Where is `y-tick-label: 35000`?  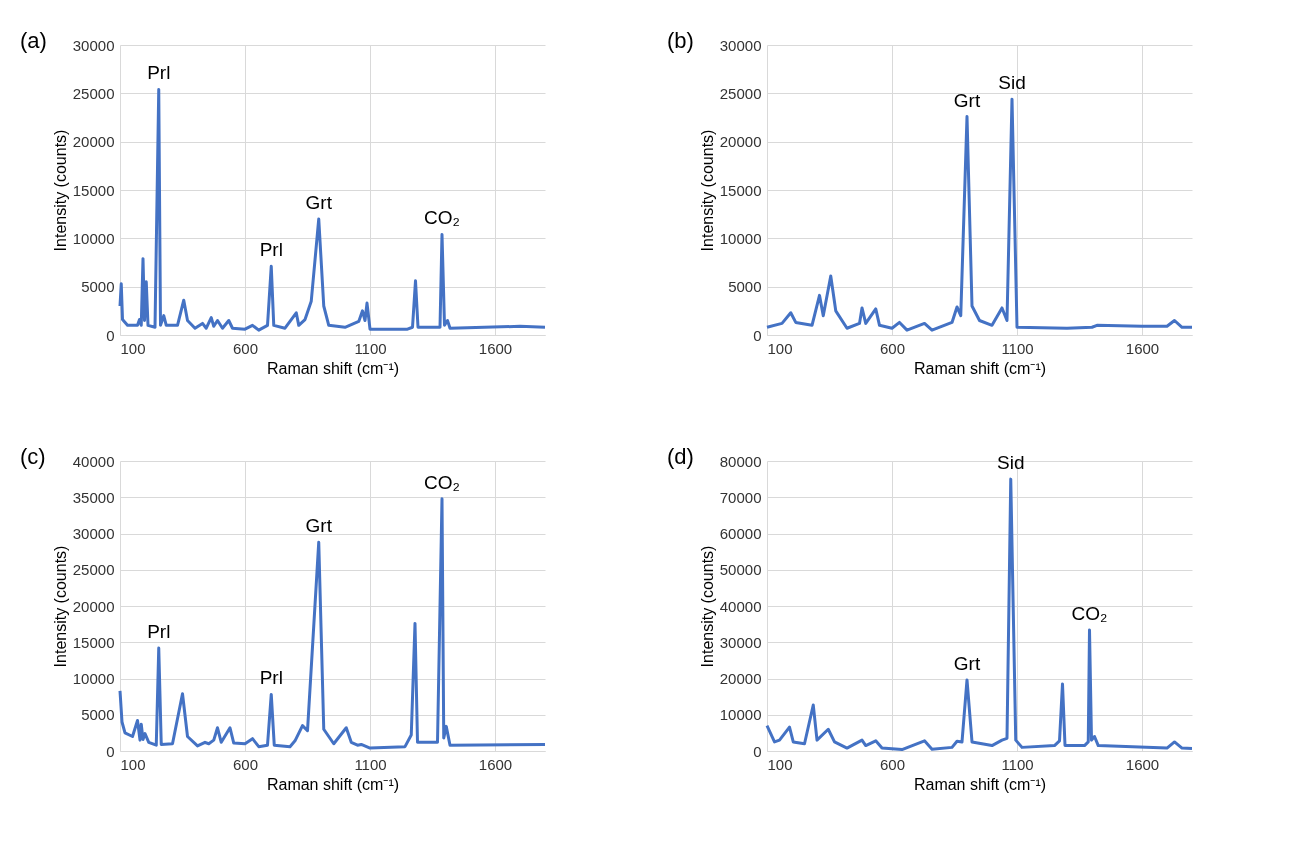 y-tick-label: 35000 is located at coordinates (93, 497).